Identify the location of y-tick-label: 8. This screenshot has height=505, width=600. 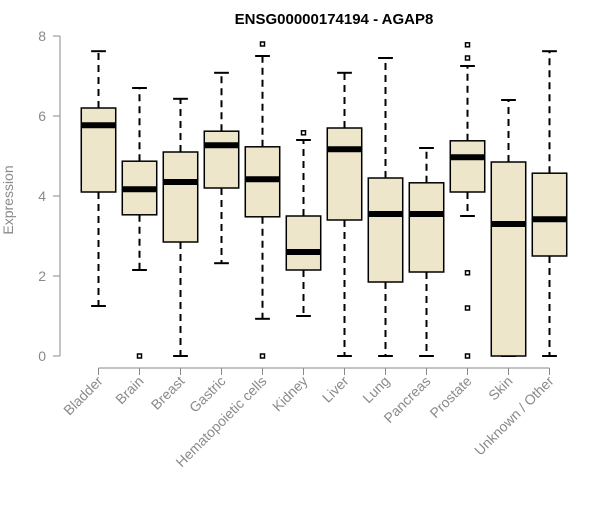
(42, 36).